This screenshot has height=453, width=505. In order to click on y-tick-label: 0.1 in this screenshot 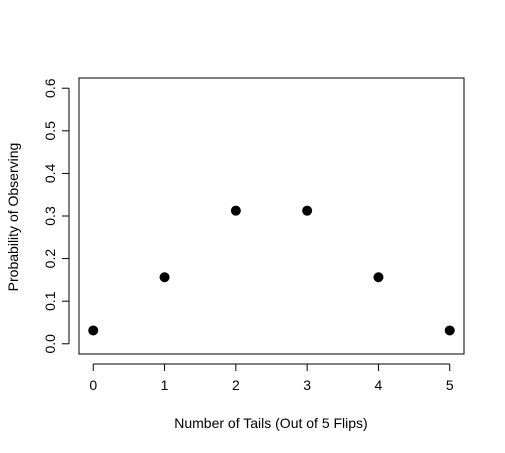, I will do `click(50, 301)`.